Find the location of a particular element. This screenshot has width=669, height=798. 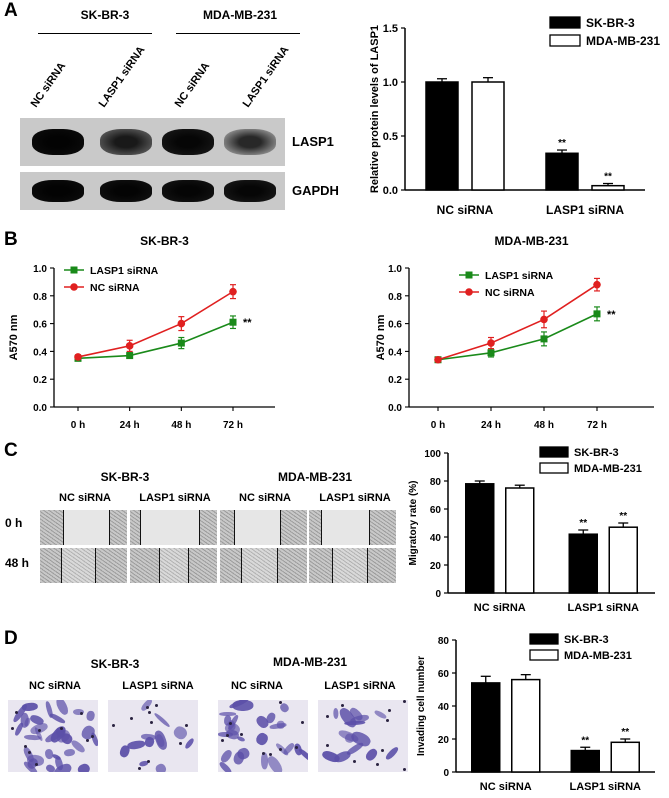

panel-letter-d: D is located at coordinates (11, 638).